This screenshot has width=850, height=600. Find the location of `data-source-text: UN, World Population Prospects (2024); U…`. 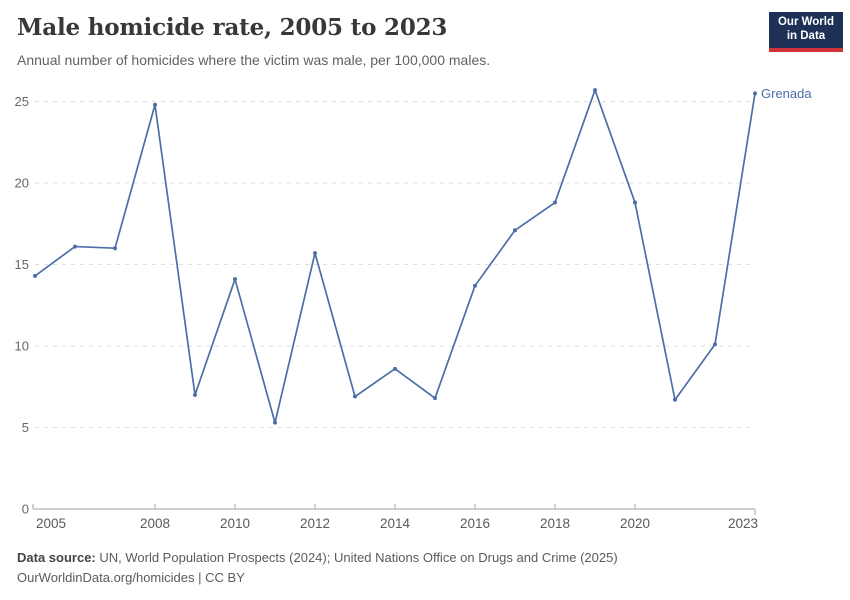

data-source-text: UN, World Population Prospects (2024); U… is located at coordinates (356, 557).